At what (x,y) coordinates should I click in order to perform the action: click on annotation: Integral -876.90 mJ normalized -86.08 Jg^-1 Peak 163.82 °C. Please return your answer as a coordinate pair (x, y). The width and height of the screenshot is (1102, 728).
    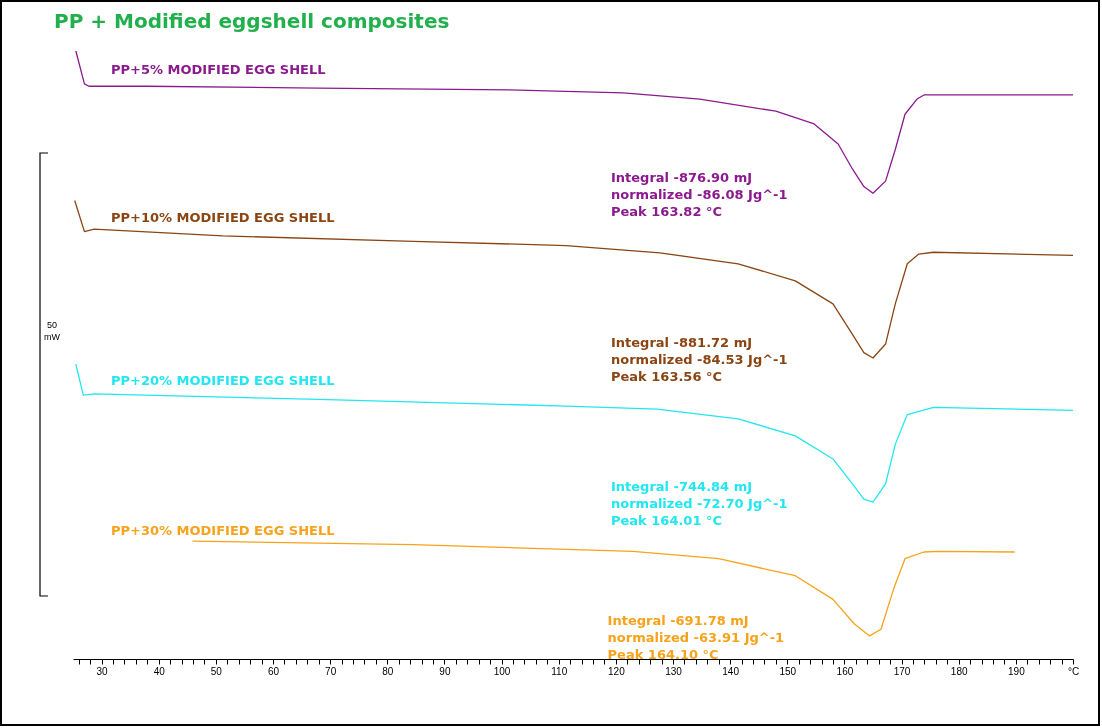
    Looking at the image, I should click on (699, 195).